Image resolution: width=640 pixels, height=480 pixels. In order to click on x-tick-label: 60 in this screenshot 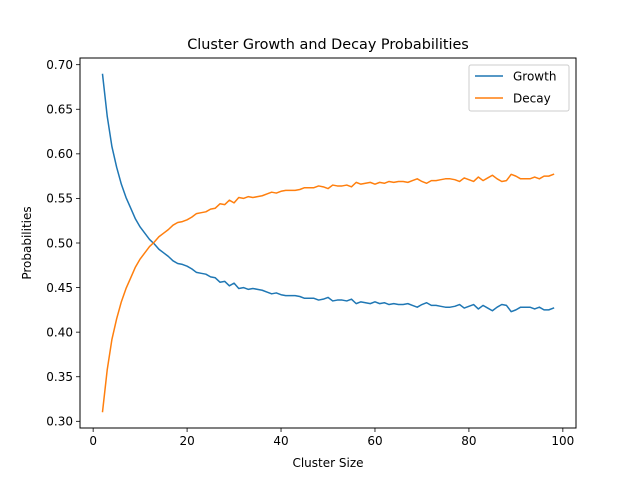, I will do `click(374, 441)`.